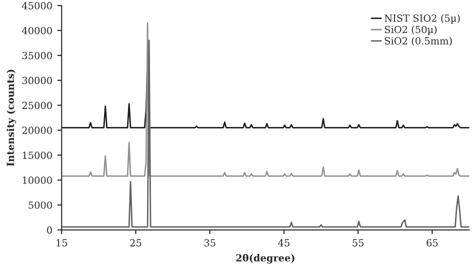 The width and height of the screenshot is (474, 277). I want to click on x-tick-label: 25, so click(136, 242).